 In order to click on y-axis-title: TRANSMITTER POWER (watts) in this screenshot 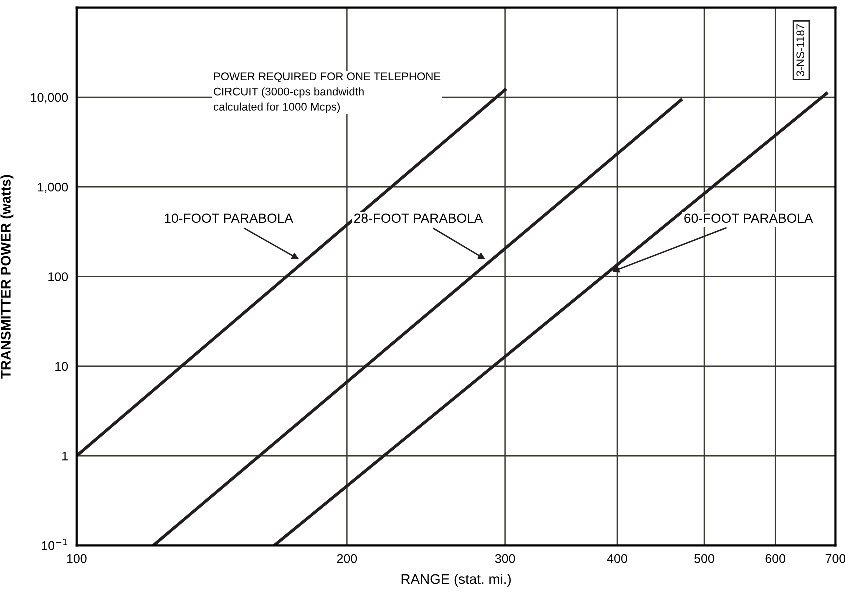, I will do `click(7, 277)`.